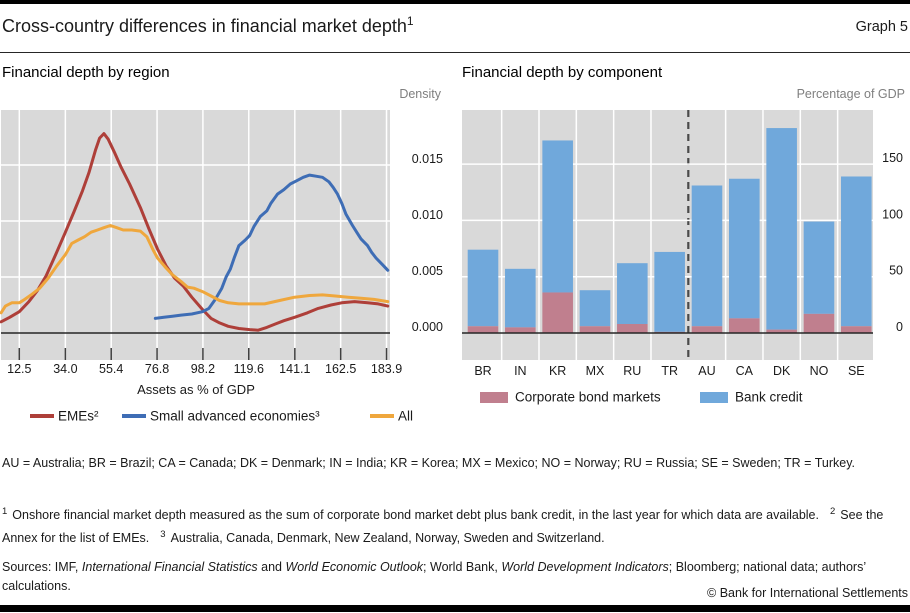 This screenshot has width=910, height=613. Describe the element at coordinates (482, 371) in the screenshot. I see `bar-label-br: BR` at that location.